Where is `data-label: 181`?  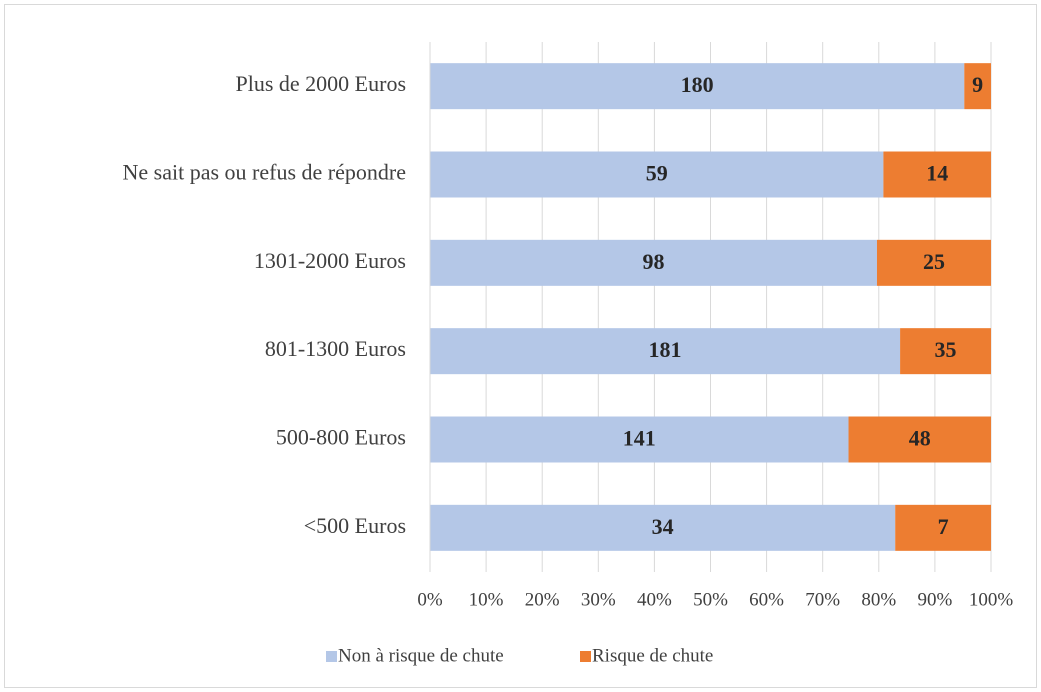
data-label: 181 is located at coordinates (665, 349).